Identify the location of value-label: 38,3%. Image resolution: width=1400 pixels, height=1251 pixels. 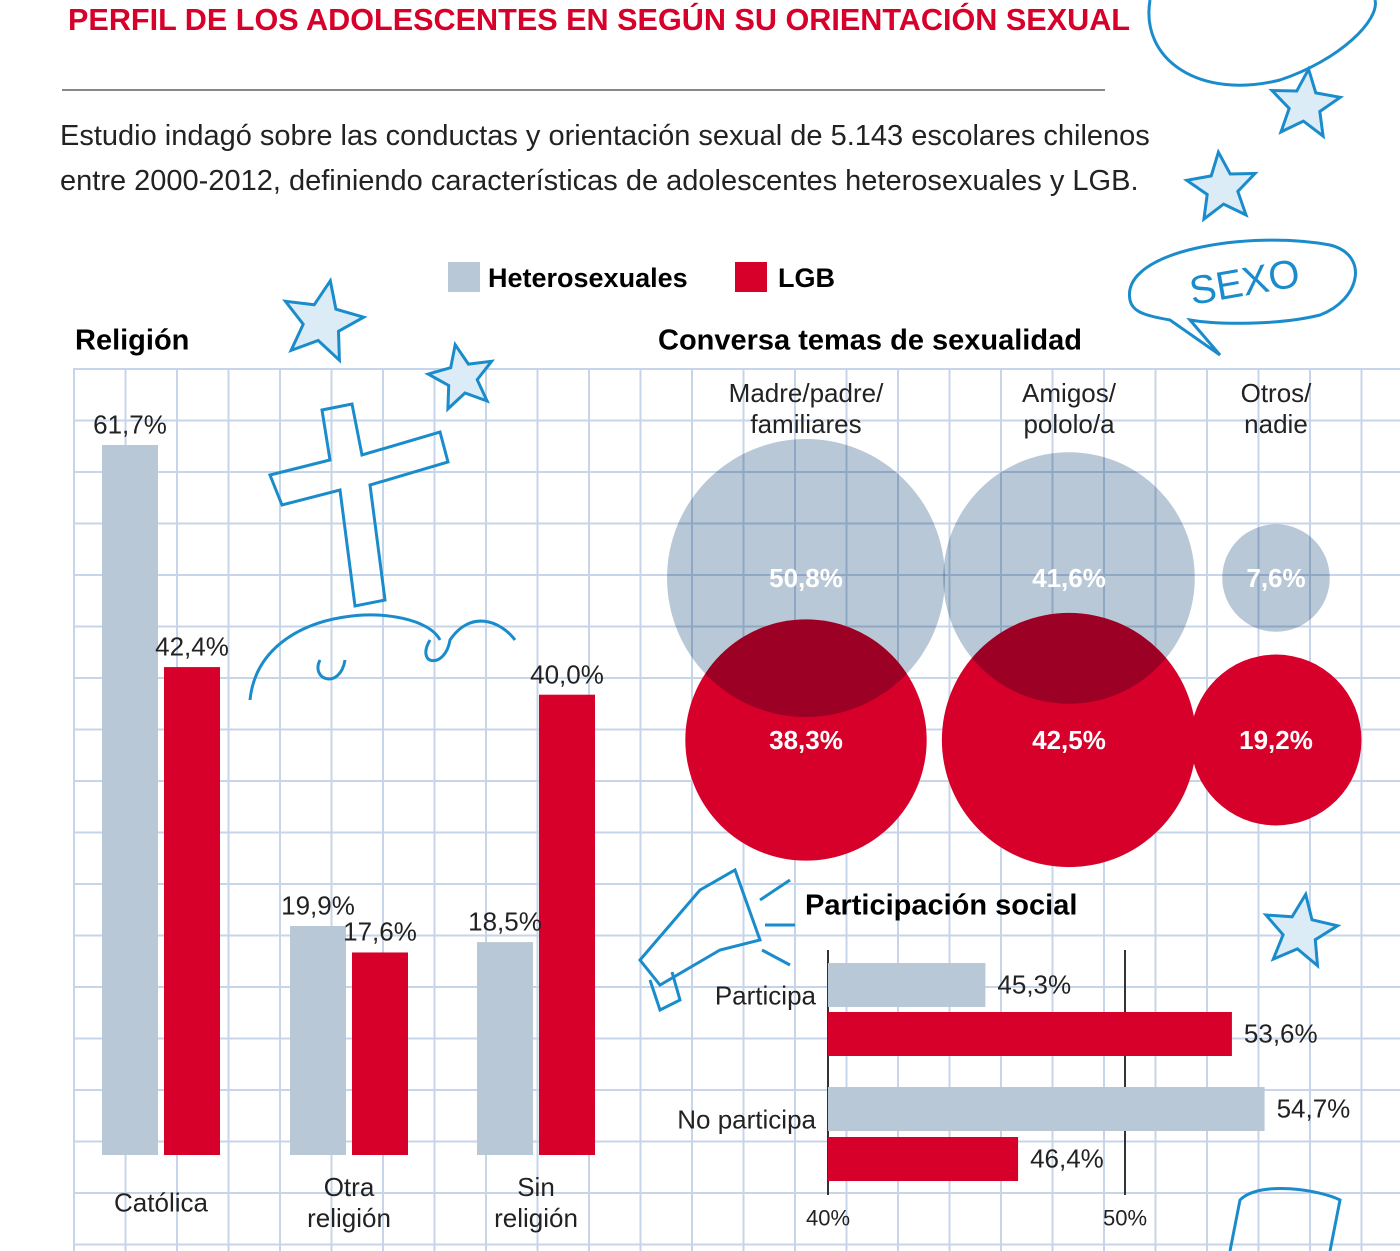
(806, 740).